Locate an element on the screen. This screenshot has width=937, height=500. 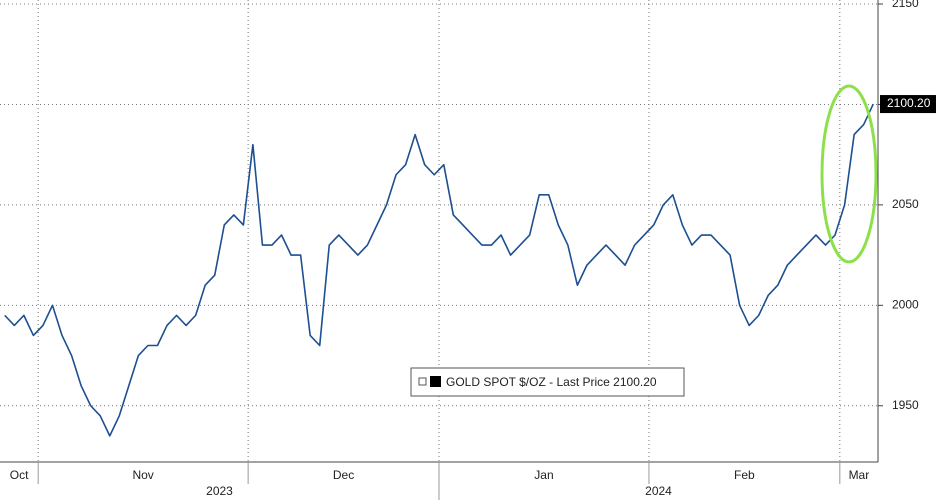
legend-toggle is located at coordinates (422, 381).